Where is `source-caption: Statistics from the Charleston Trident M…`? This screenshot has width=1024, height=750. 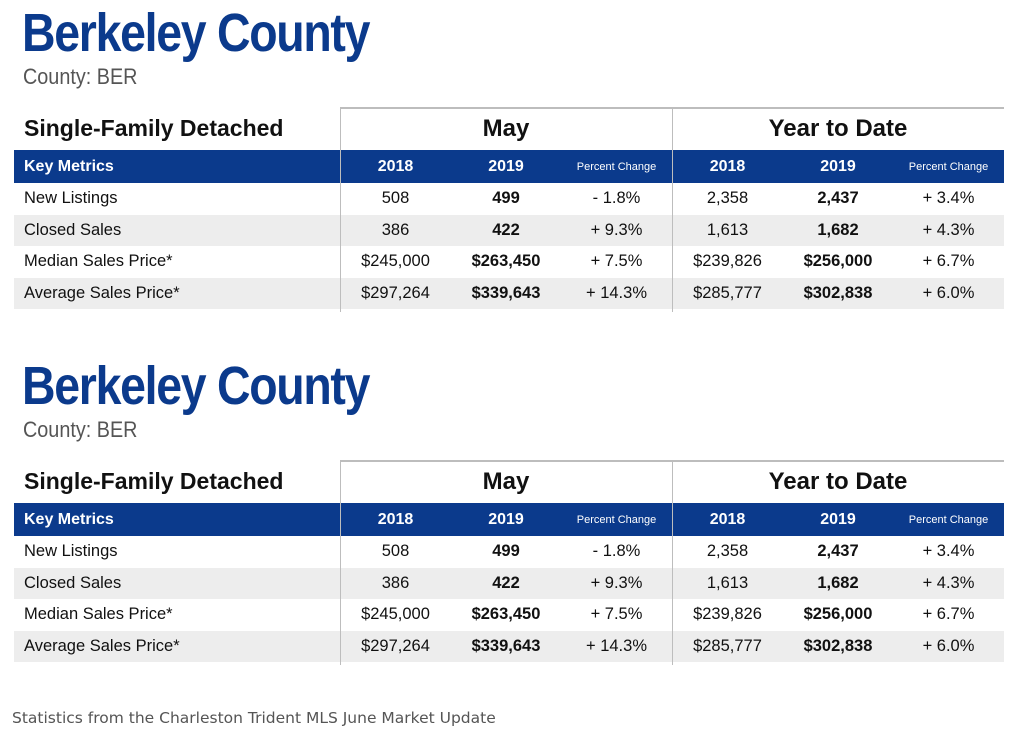 source-caption: Statistics from the Charleston Trident M… is located at coordinates (254, 718).